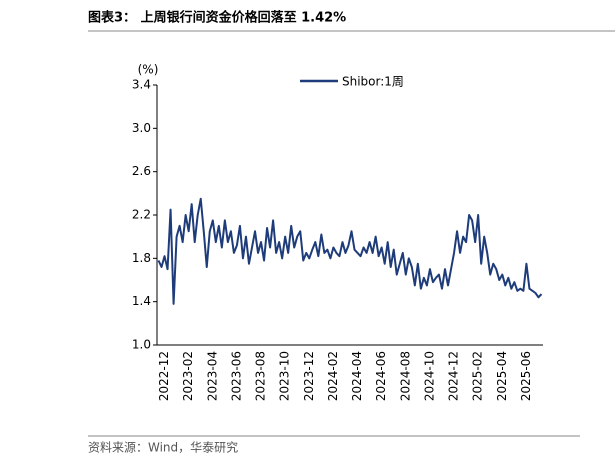 The width and height of the screenshot is (615, 470). Describe the element at coordinates (164, 376) in the screenshot. I see `x-tick-label: 2022-12` at that location.